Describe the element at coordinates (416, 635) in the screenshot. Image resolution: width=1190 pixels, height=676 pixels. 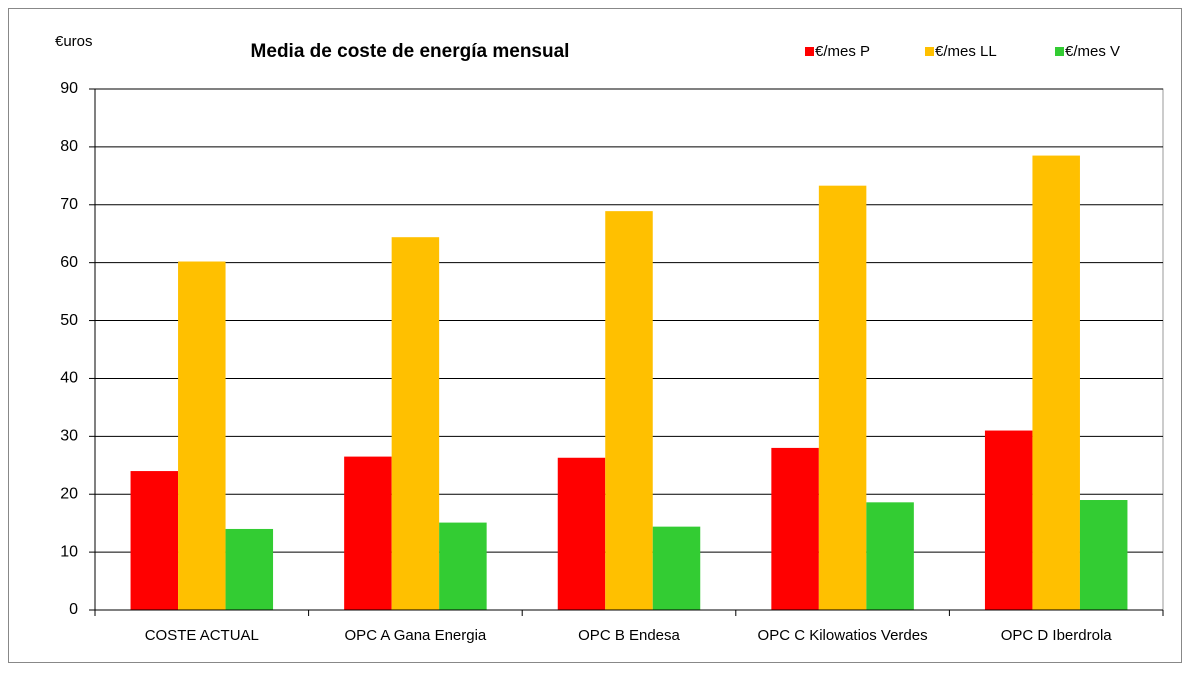
I see `x-tick-label: OPC A Gana Energia` at that location.